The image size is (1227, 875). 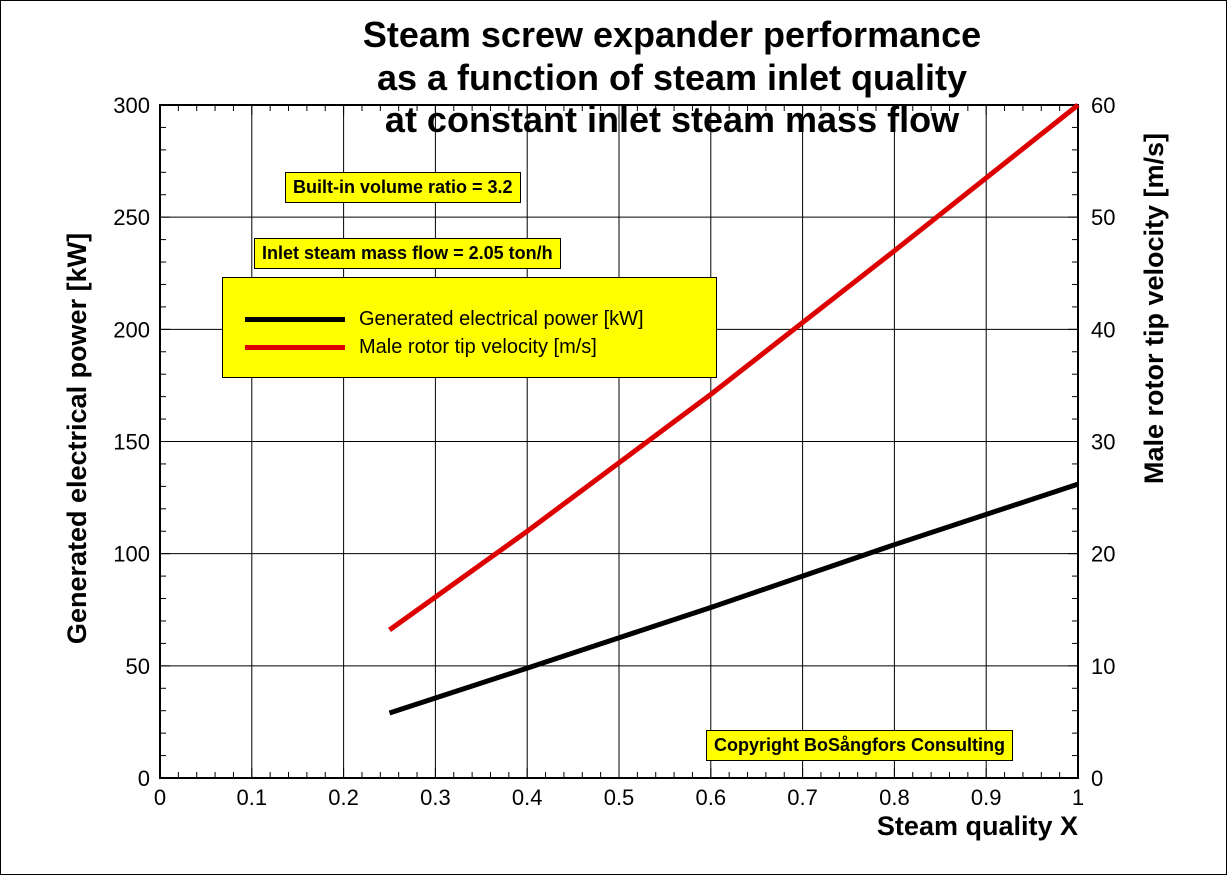 I want to click on x-tick-label: 1, so click(x=1078, y=797).